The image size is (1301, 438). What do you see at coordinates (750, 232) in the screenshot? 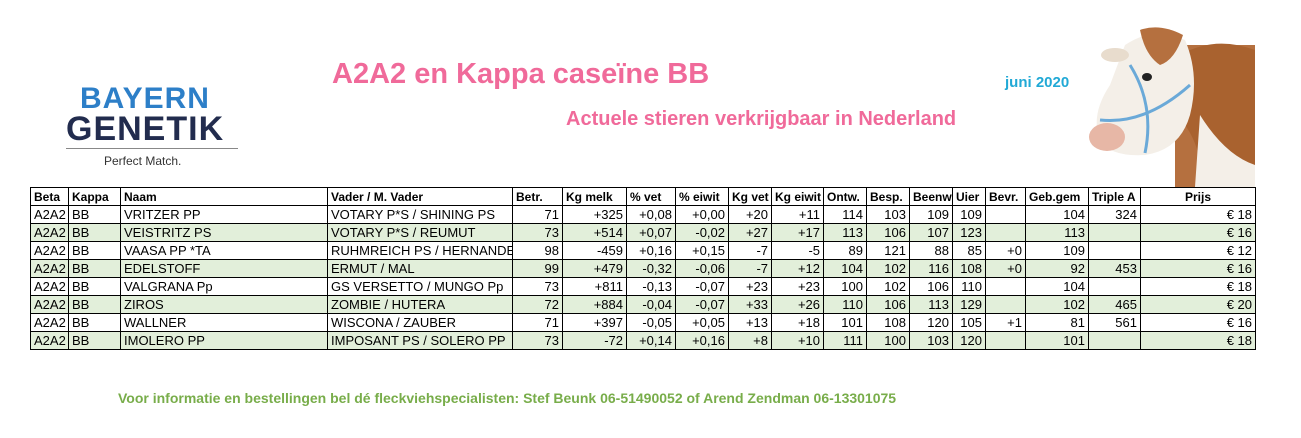
I see `table-cell: +27` at bounding box center [750, 232].